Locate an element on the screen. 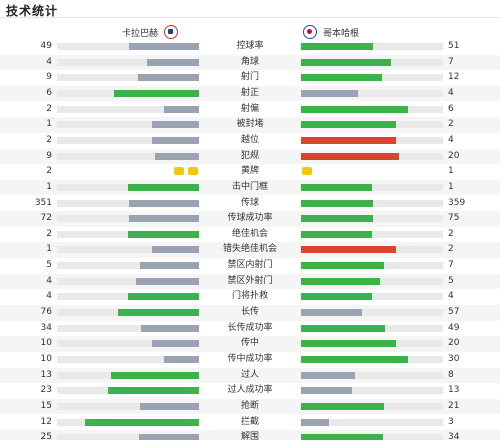 The height and width of the screenshot is (440, 500). stat-label: 抢断 is located at coordinates (249, 405).